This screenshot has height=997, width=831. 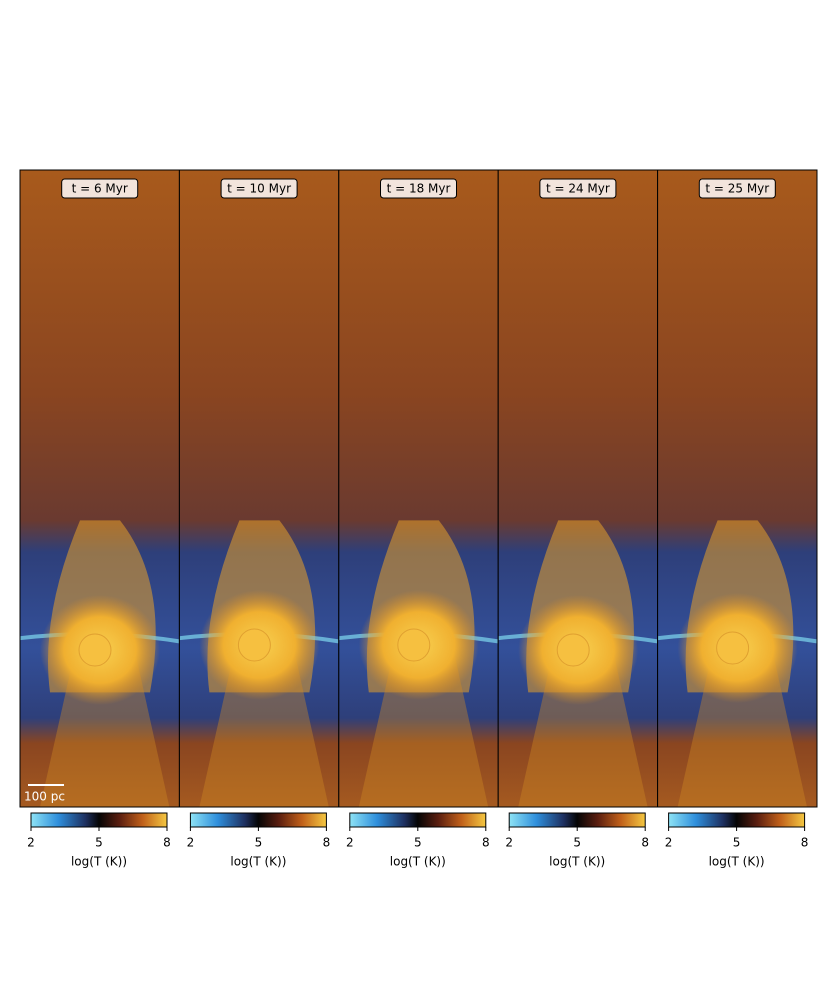 What do you see at coordinates (578, 519) in the screenshot?
I see `panel: t = 24 Myr 2 5 8 log(T (K))` at bounding box center [578, 519].